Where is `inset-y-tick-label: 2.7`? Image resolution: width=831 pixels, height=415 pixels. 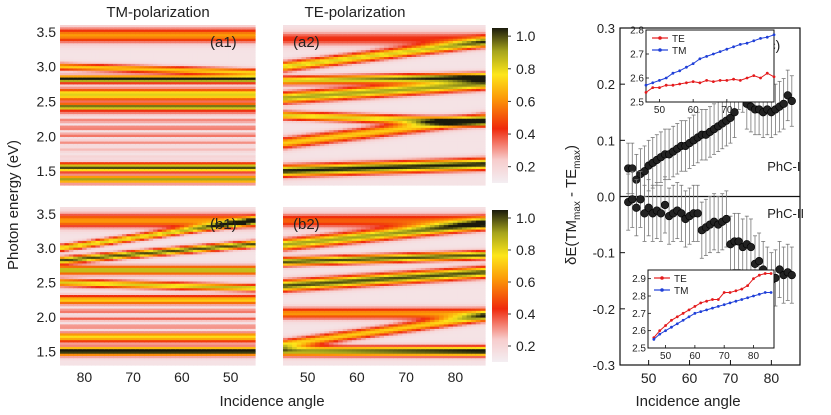 inset-y-tick-label: 2.7 is located at coordinates (637, 55).